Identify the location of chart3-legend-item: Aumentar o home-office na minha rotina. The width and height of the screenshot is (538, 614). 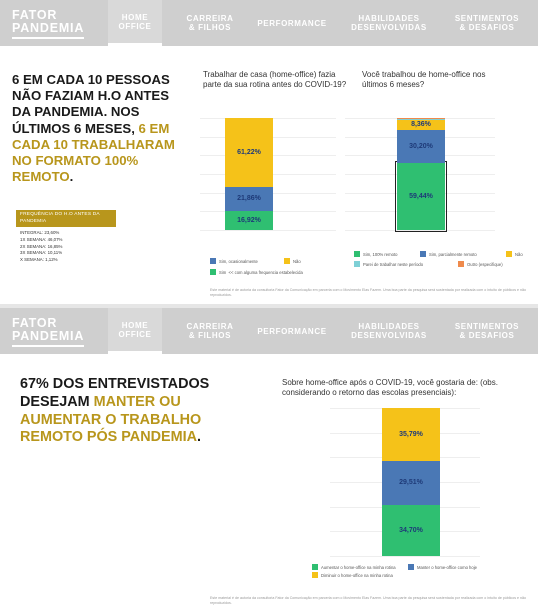
(354, 567).